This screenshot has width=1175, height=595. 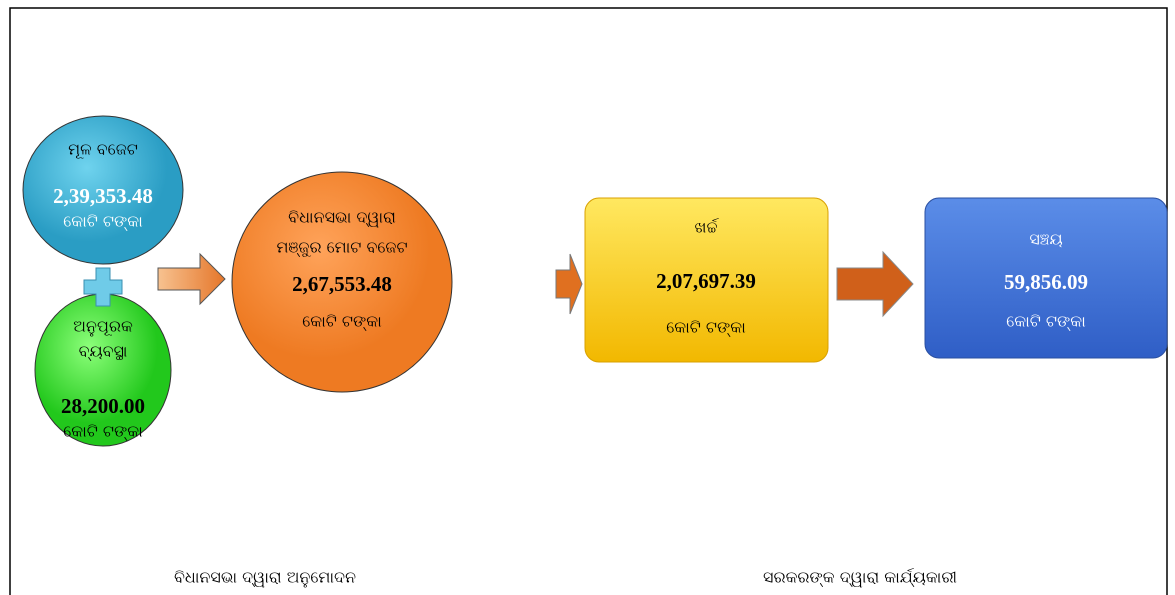 I want to click on node-label: ବିଧାନସଭା ଦ୍ୱାରା, so click(x=342, y=217).